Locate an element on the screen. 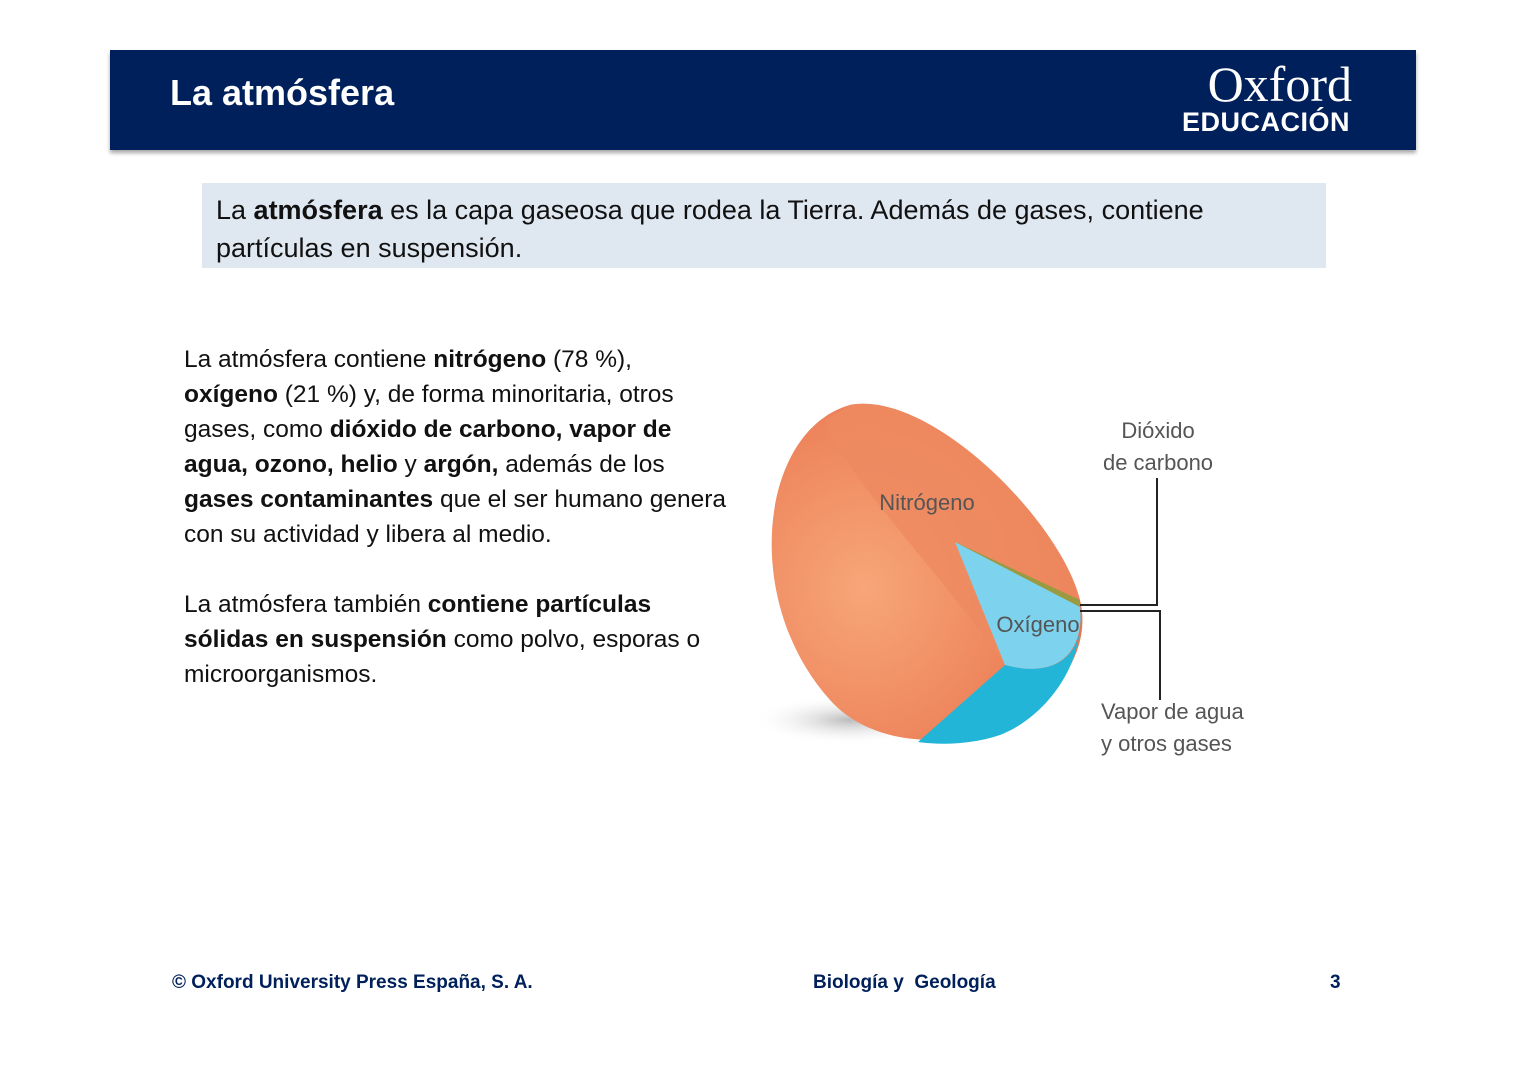  label-co2: Dióxido is located at coordinates (1157, 430).